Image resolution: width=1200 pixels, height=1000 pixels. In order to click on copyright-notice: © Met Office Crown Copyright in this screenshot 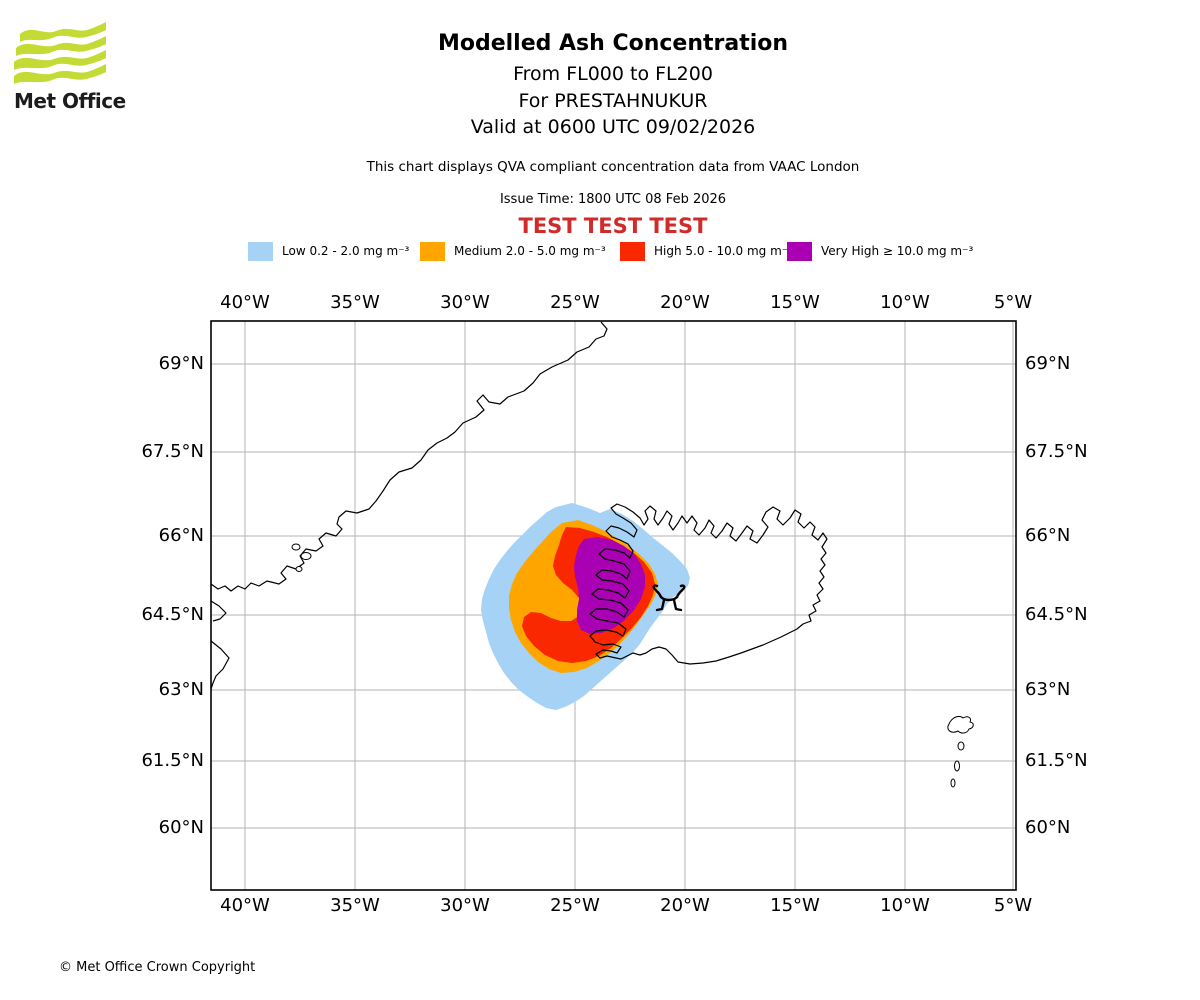, I will do `click(157, 967)`.